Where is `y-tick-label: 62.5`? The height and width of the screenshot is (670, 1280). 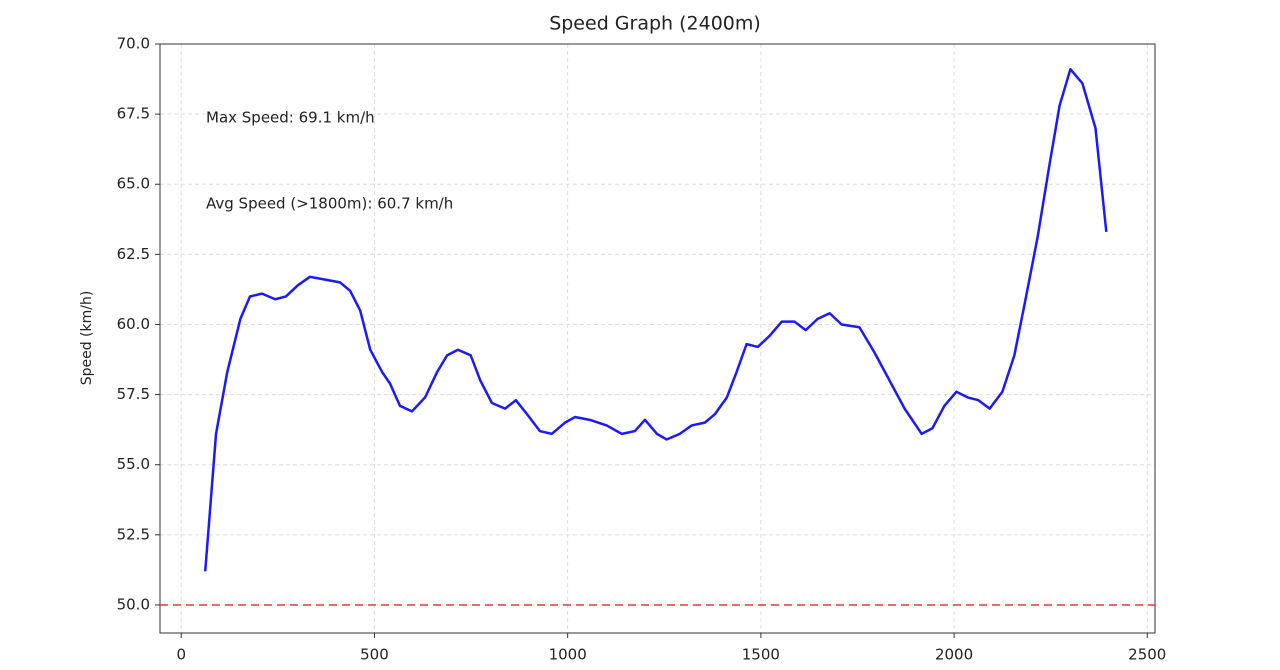 y-tick-label: 62.5 is located at coordinates (133, 254).